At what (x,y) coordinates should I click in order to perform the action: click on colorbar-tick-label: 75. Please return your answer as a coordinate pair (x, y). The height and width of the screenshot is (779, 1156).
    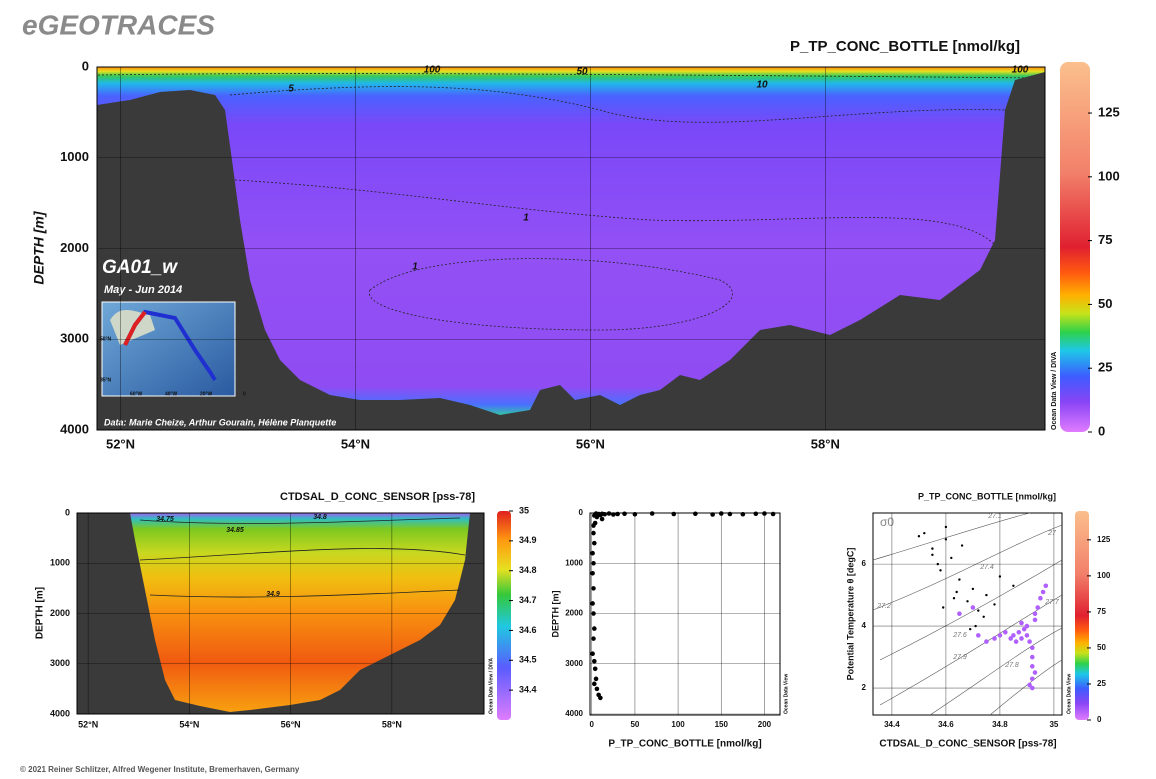
    Looking at the image, I should click on (1105, 239).